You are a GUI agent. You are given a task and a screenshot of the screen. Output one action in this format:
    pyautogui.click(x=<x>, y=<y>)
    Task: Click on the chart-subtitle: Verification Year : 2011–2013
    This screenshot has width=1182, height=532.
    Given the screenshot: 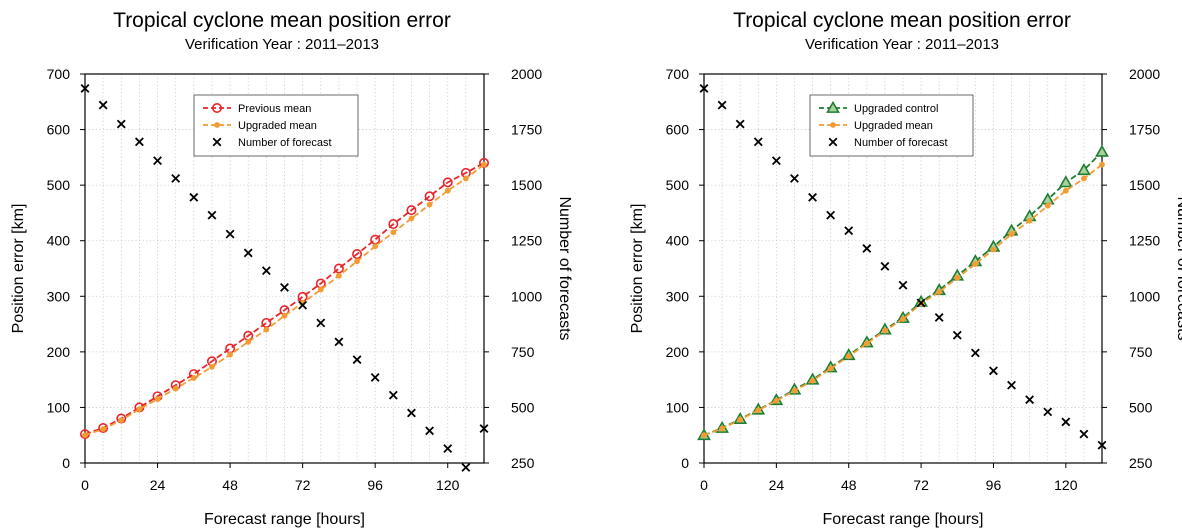 What is the action you would take?
    pyautogui.click(x=282, y=44)
    